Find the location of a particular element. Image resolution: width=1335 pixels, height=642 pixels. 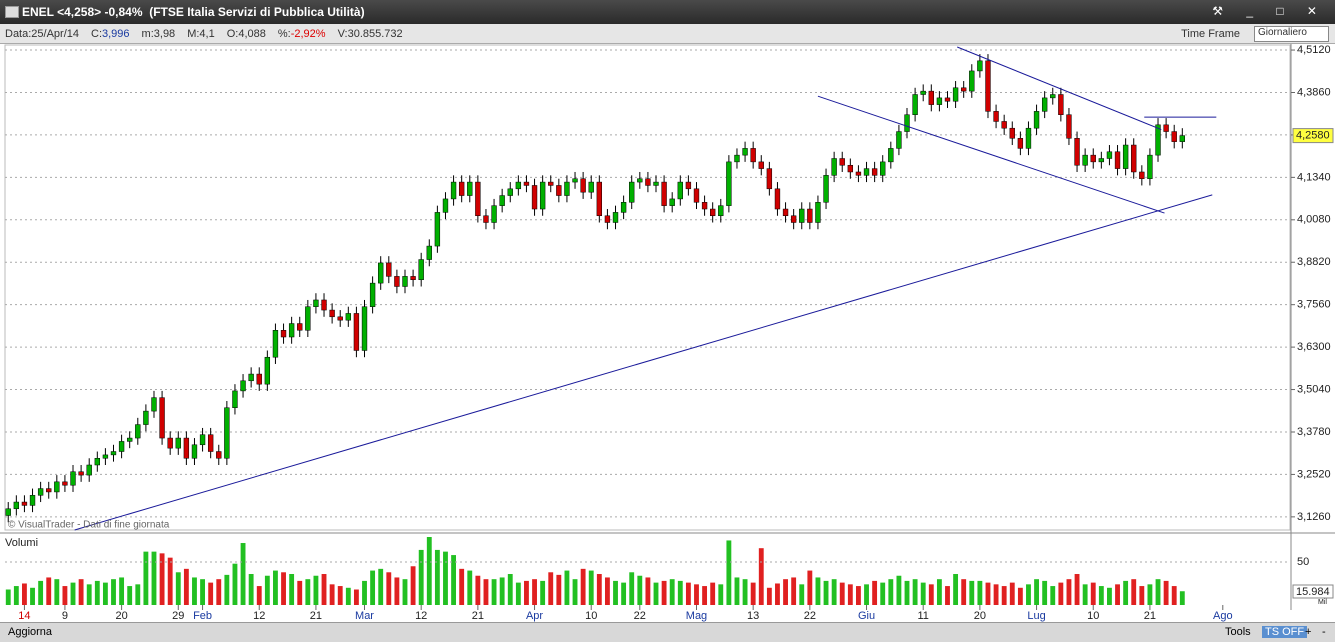

info-value: 3,98 is located at coordinates (164, 34).